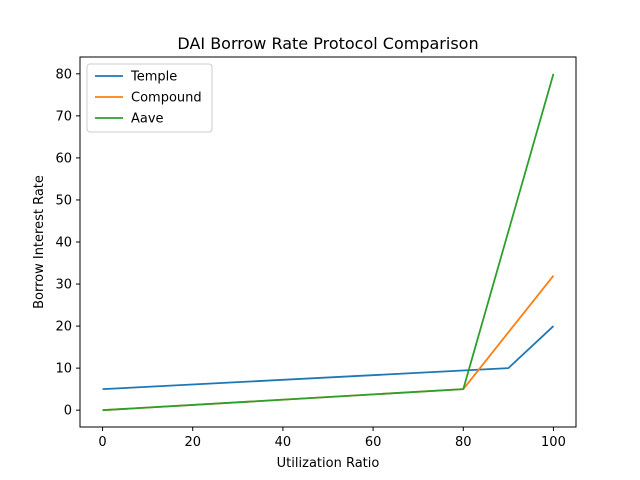 This screenshot has height=480, width=640. What do you see at coordinates (63, 243) in the screenshot?
I see `y-tick-label: 40` at bounding box center [63, 243].